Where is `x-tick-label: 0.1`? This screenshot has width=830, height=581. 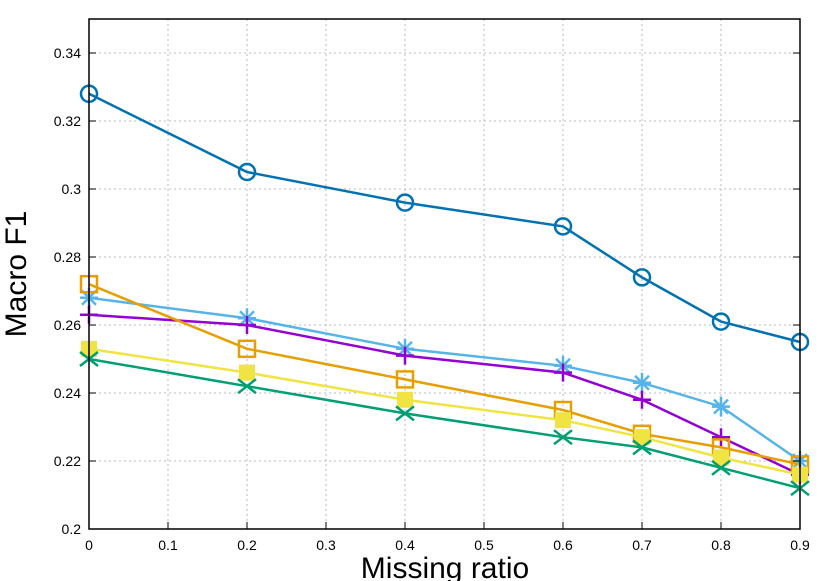 x-tick-label: 0.1 is located at coordinates (168, 545).